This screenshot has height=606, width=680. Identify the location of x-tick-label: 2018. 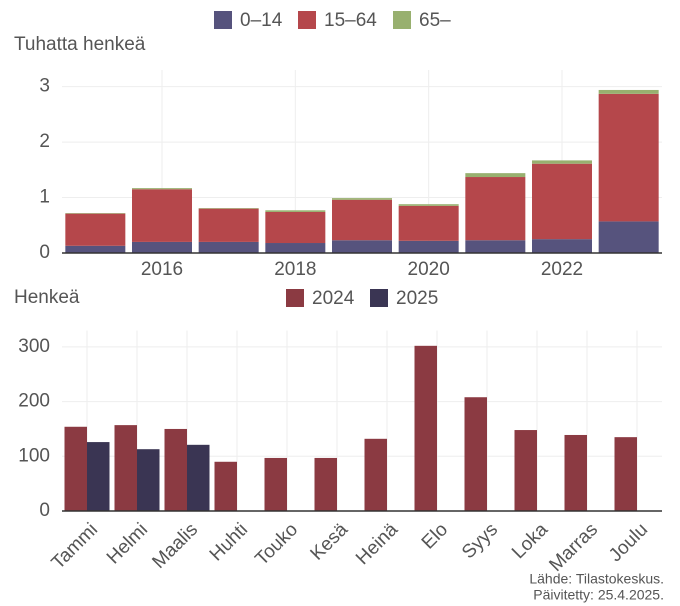
(295, 269).